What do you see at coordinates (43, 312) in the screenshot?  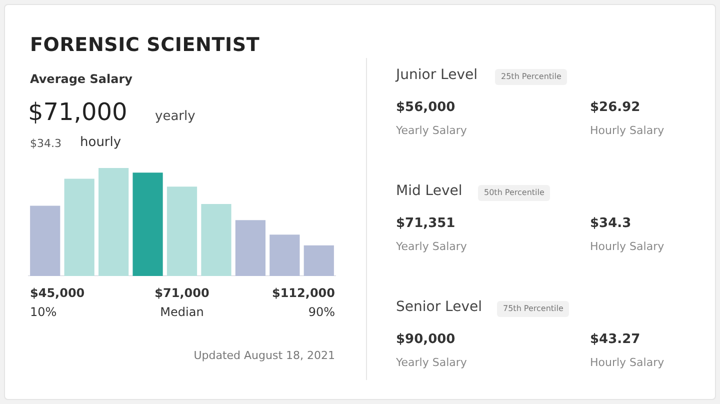 I see `text: 10%` at bounding box center [43, 312].